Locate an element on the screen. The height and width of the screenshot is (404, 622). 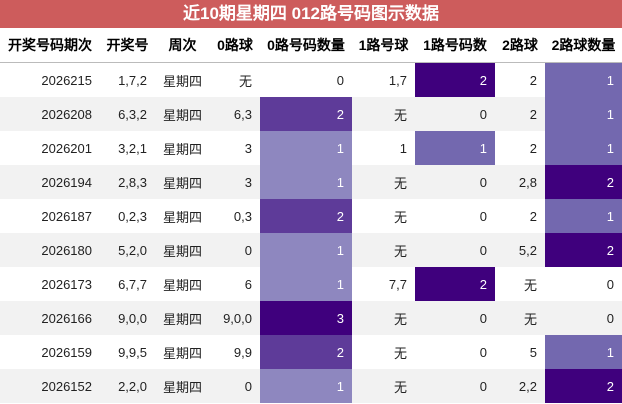
cell: 7,7 is located at coordinates (397, 284).